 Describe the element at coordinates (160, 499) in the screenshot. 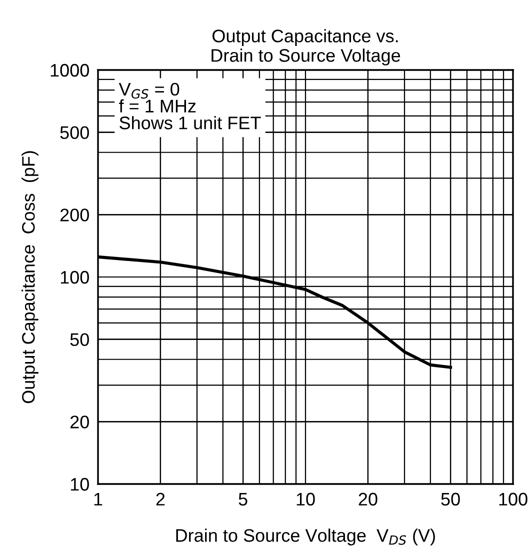

I see `x-tick-label: 2` at that location.